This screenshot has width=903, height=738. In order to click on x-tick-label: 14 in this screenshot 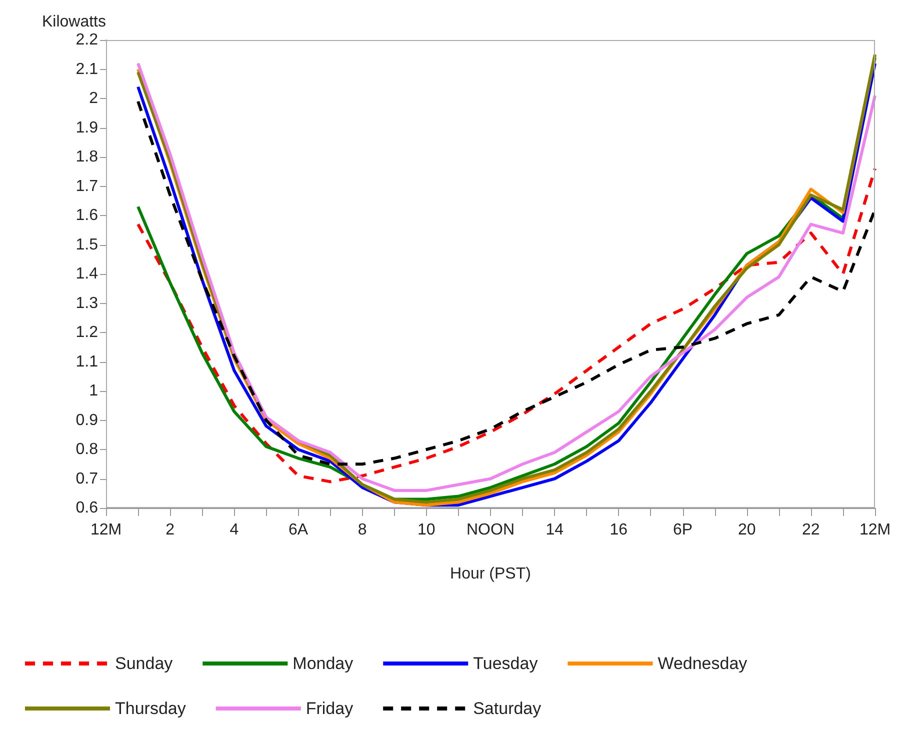, I will do `click(555, 530)`.